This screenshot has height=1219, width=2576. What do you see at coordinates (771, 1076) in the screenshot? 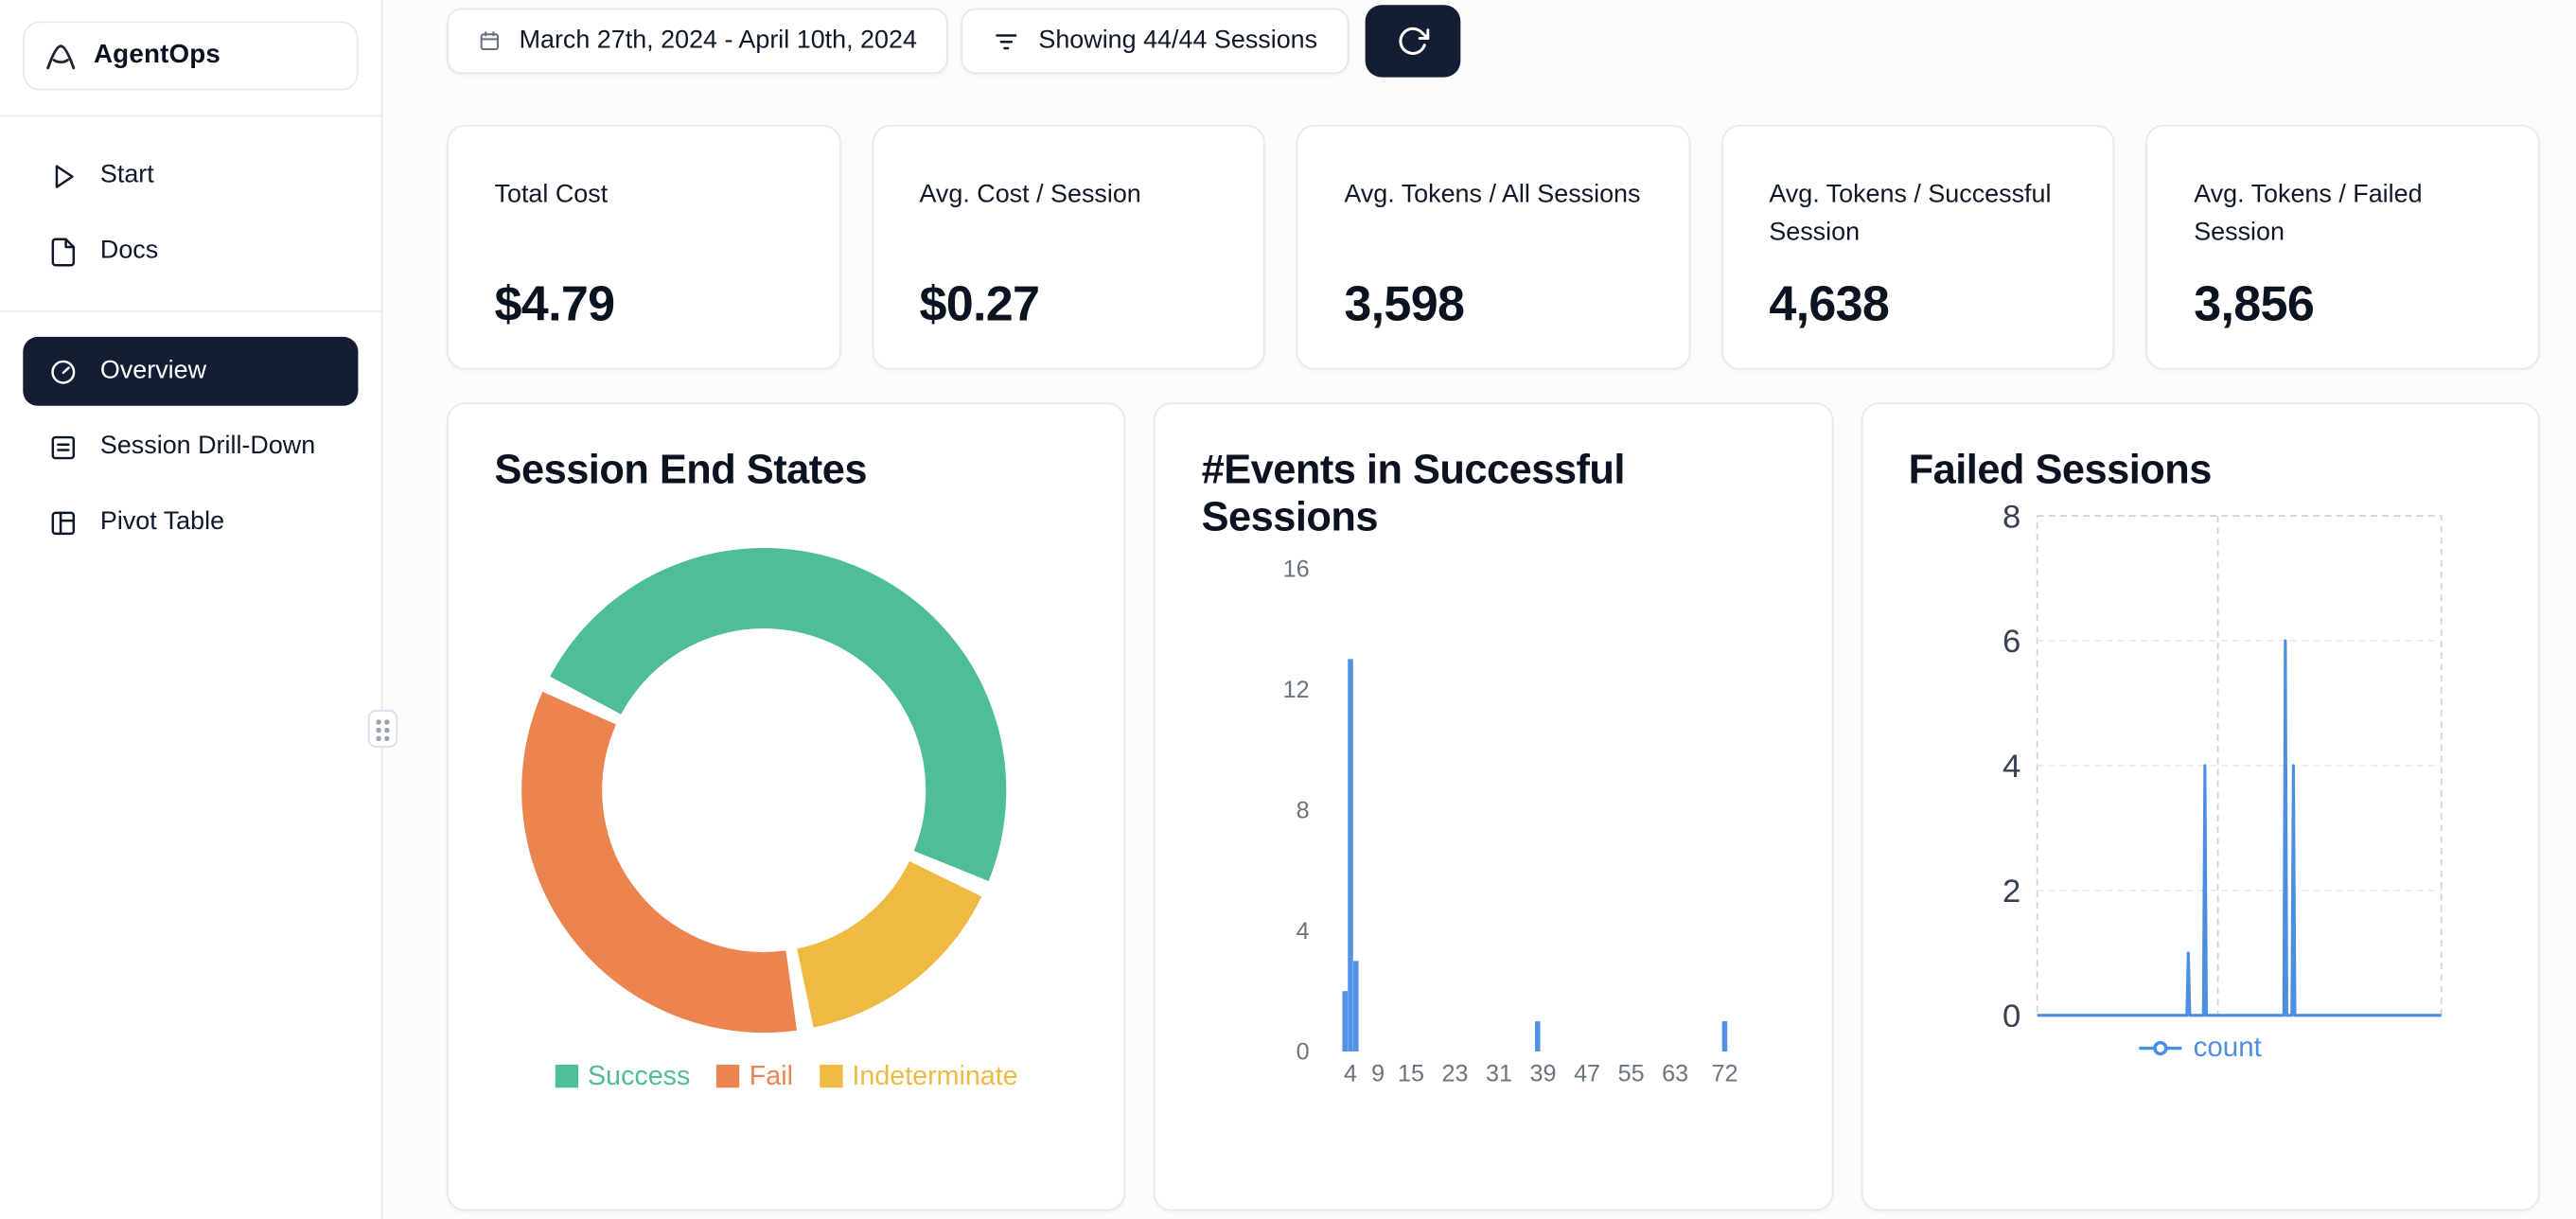
I see `legend-label: Fail` at bounding box center [771, 1076].